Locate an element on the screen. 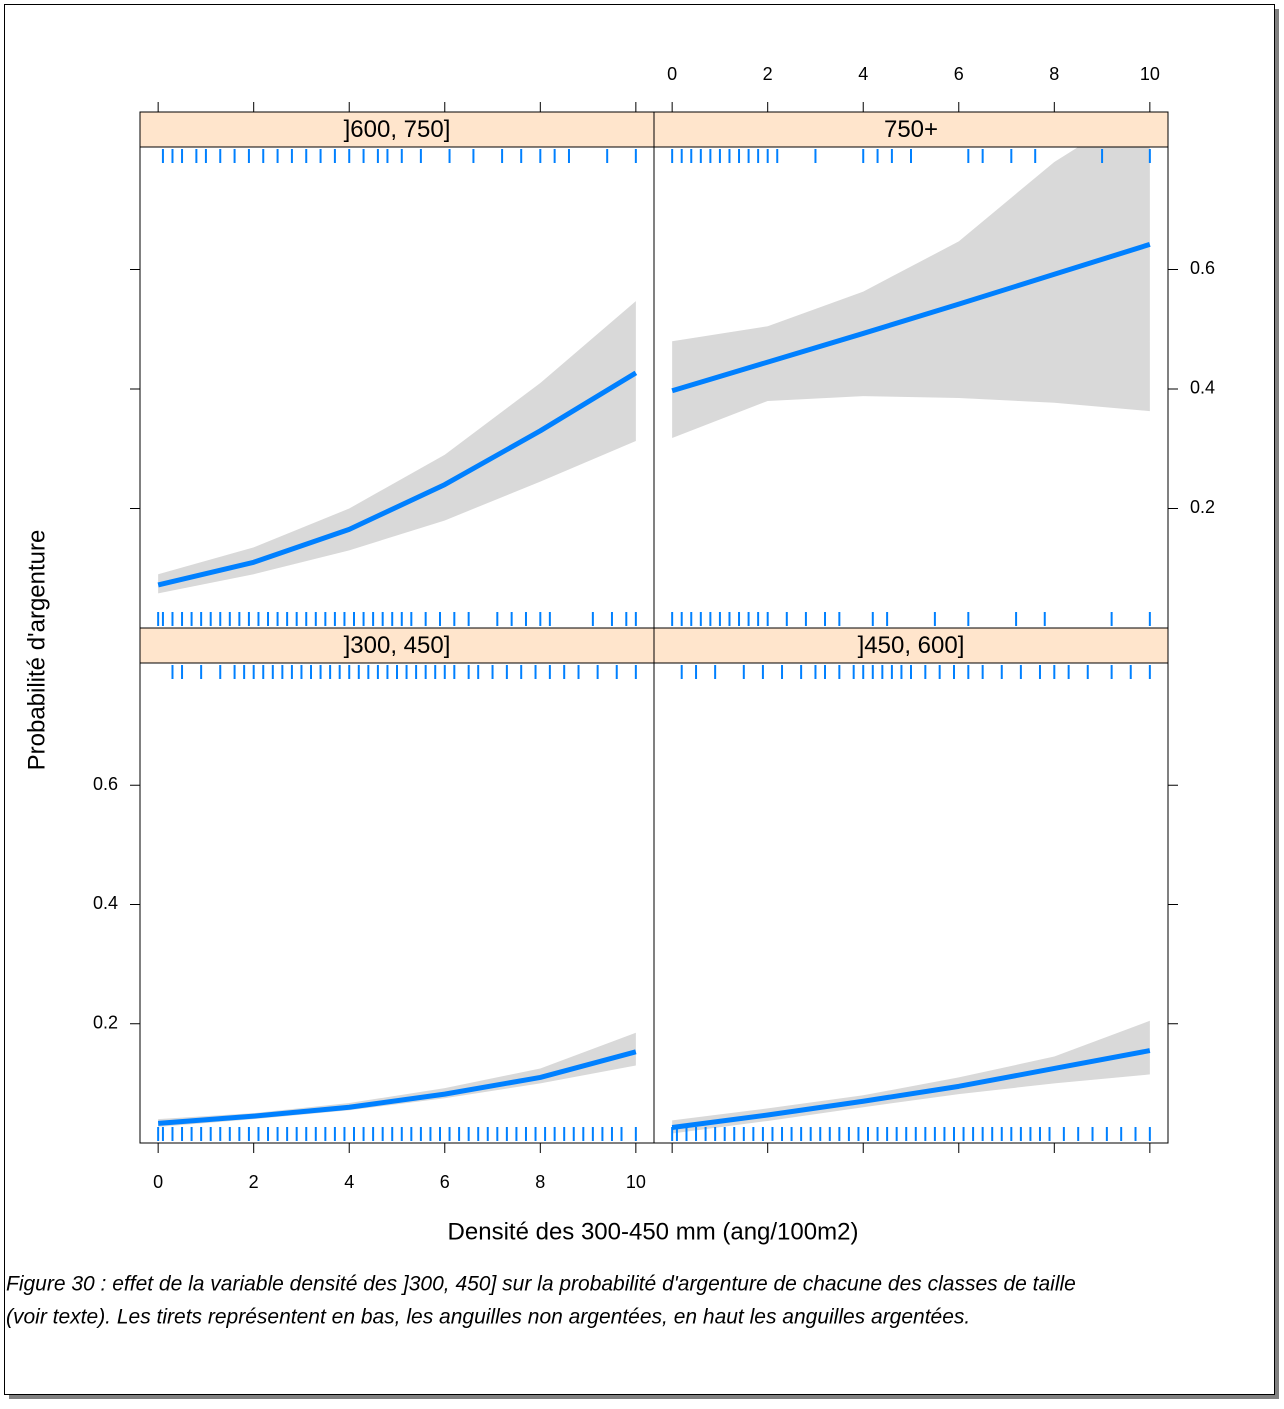 The image size is (1284, 1409). strip-label: ]300, 450] is located at coordinates (397, 645).